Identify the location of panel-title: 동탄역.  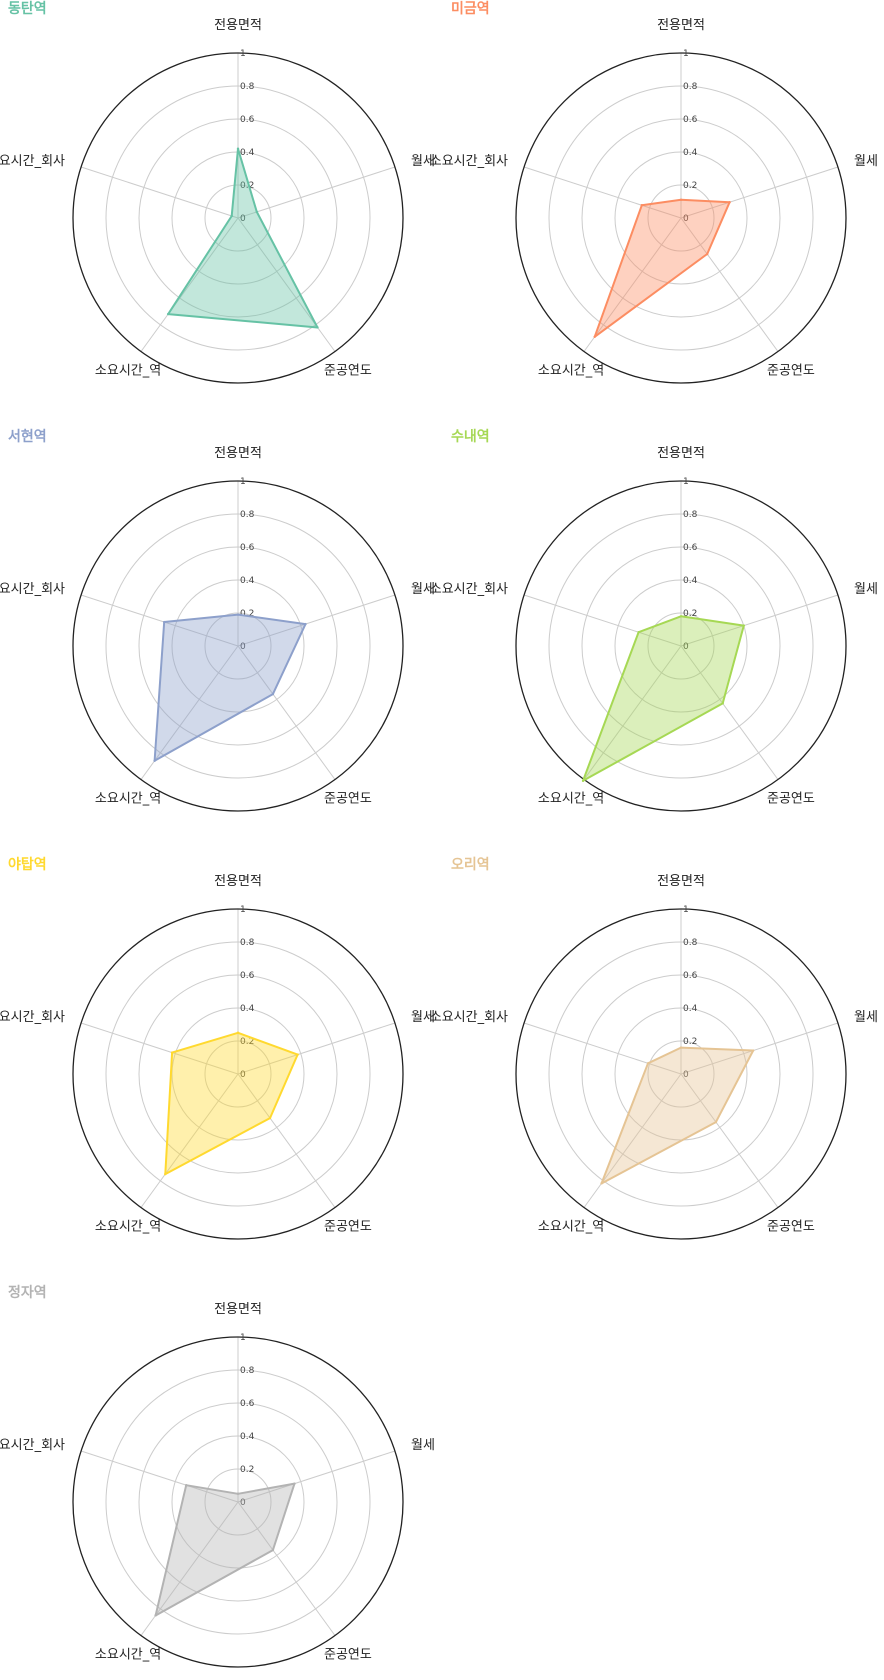
(27, 8).